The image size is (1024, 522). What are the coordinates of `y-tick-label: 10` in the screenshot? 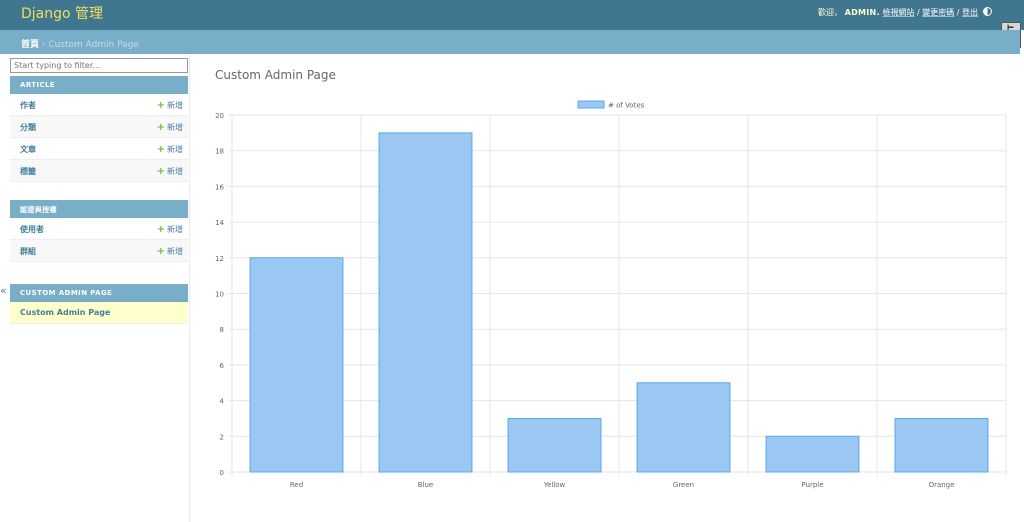 It's located at (219, 295).